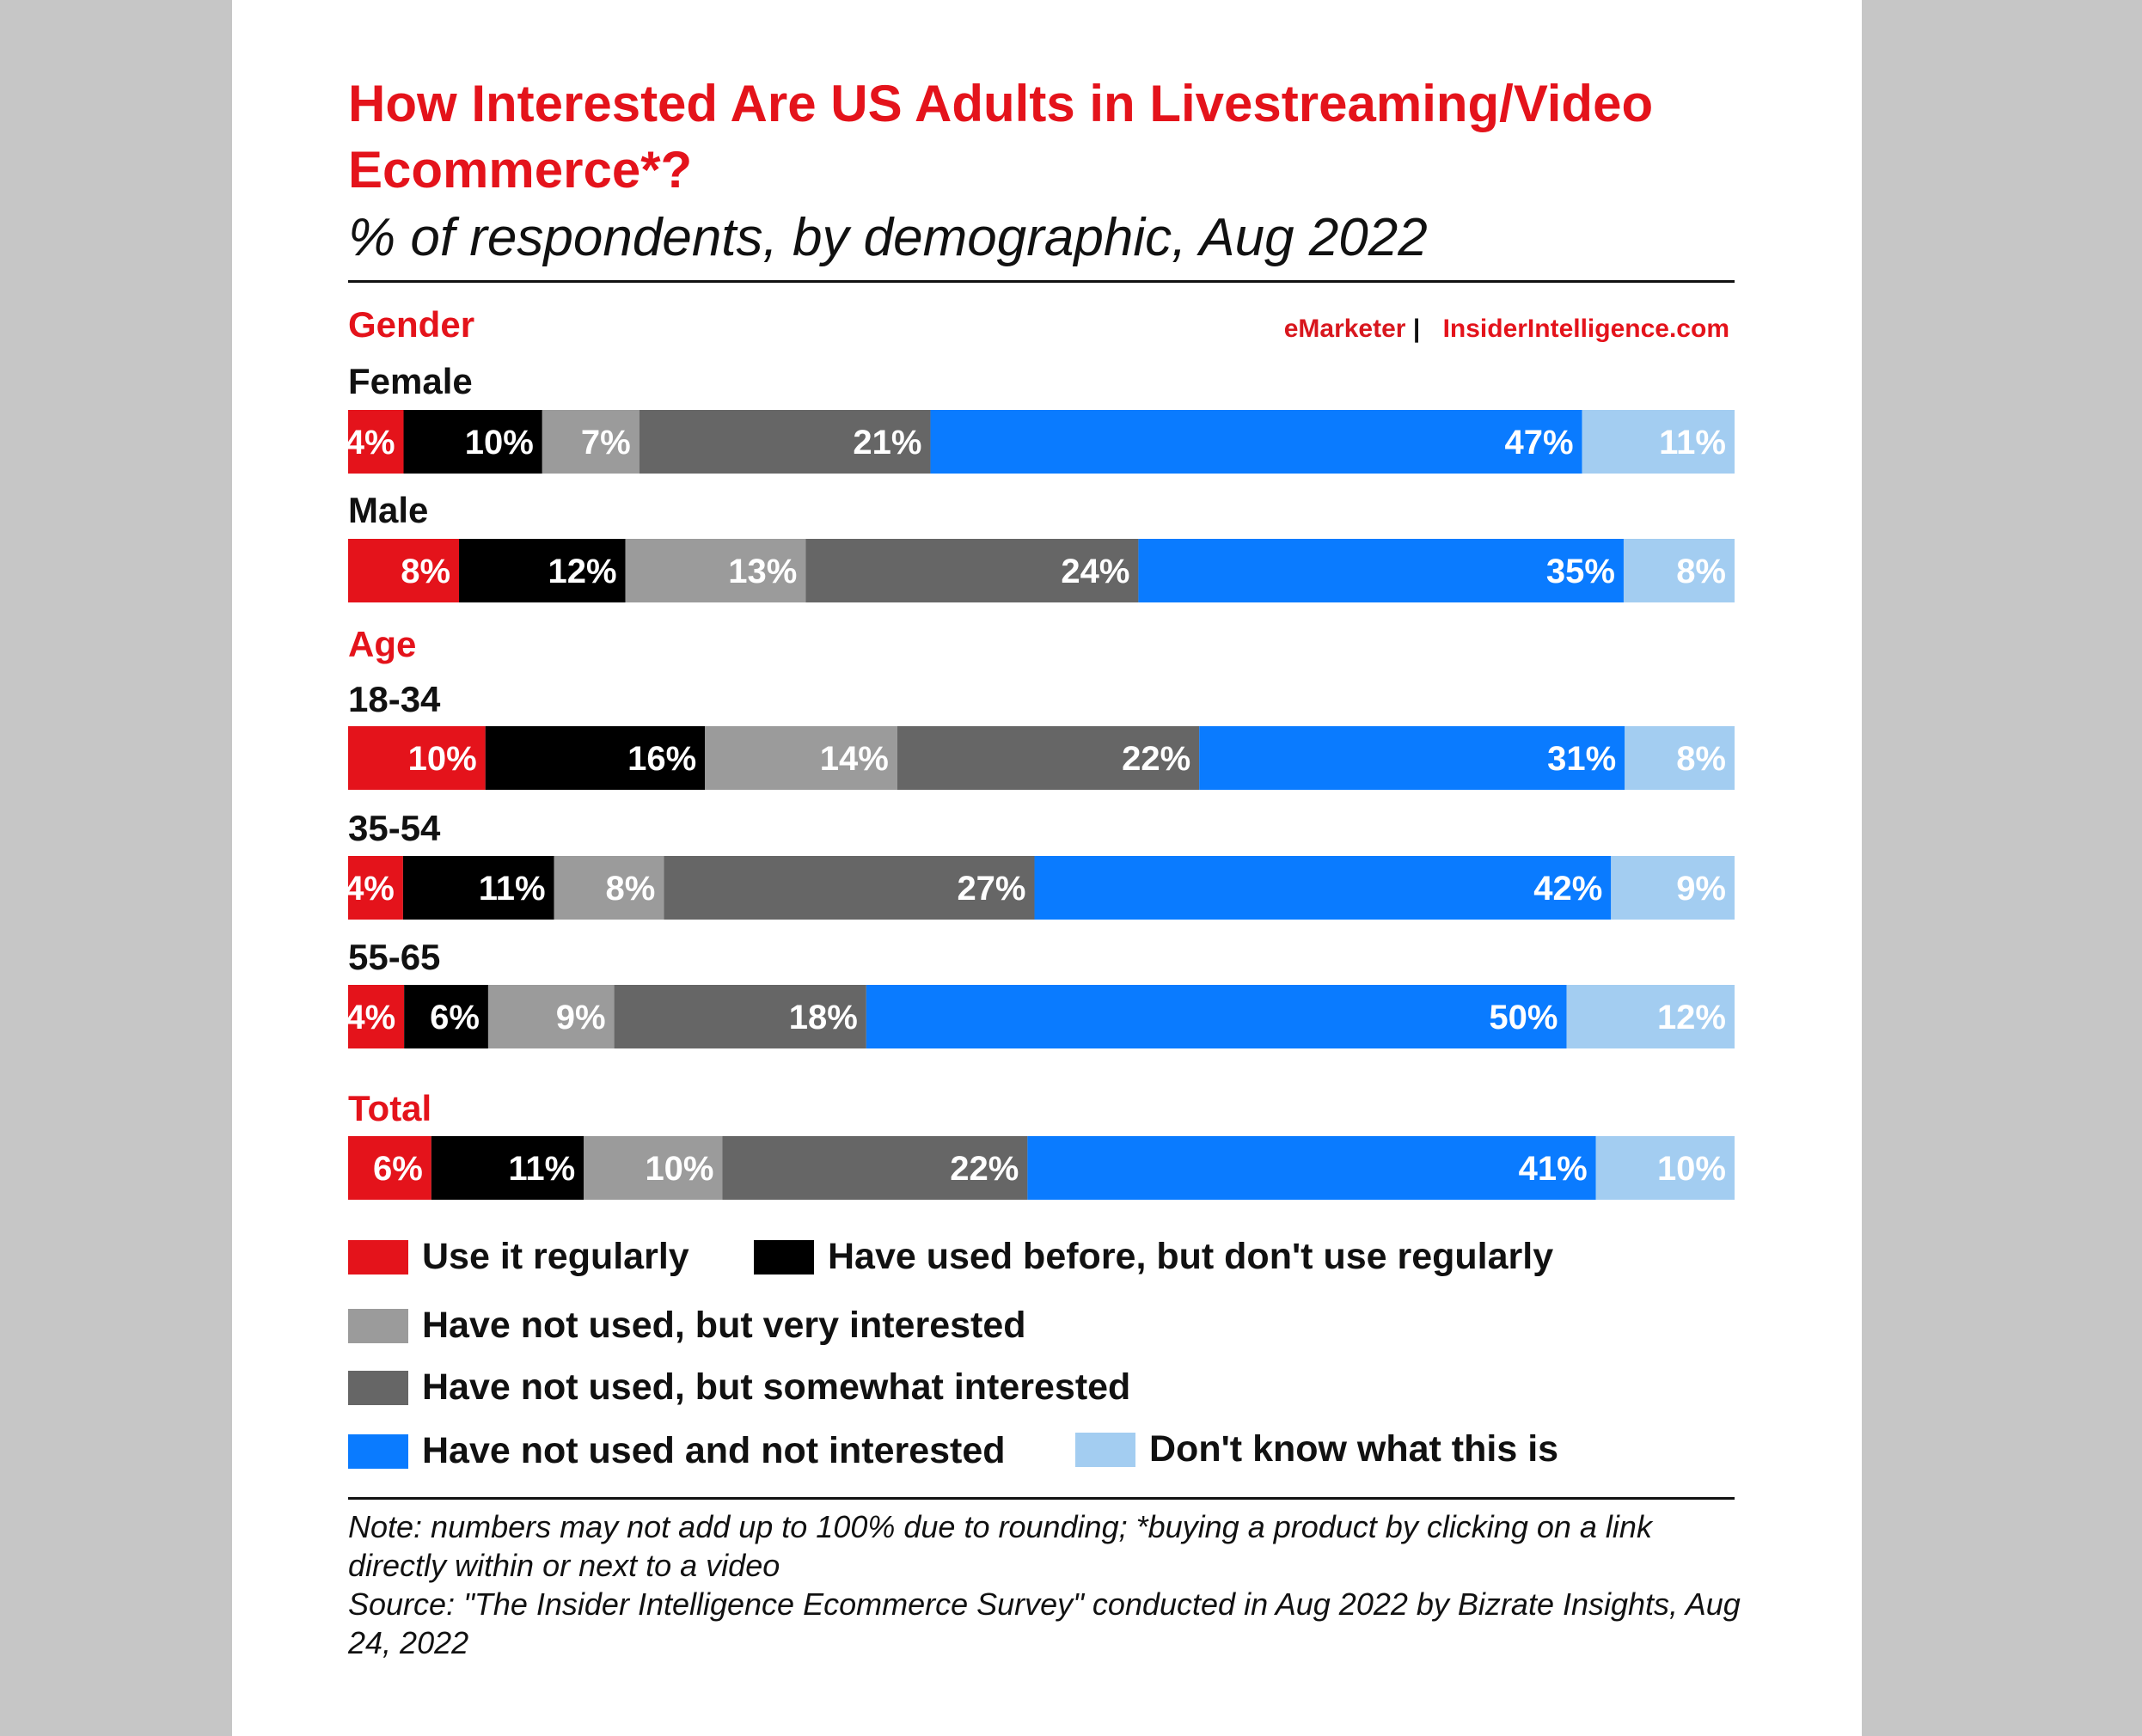 This screenshot has height=1736, width=2142. Describe the element at coordinates (398, 1169) in the screenshot. I see `data-label-total-use-regularly: 6%` at that location.